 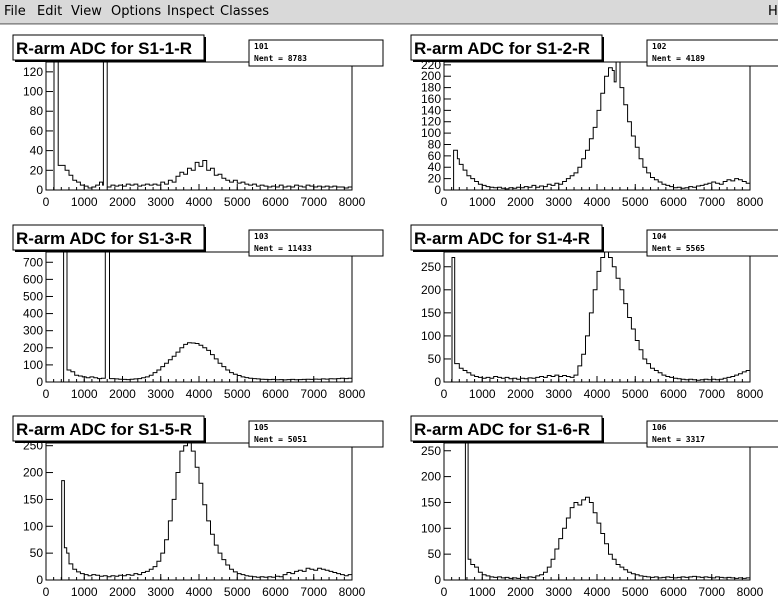 I want to click on menu-file: File, so click(x=15, y=11).